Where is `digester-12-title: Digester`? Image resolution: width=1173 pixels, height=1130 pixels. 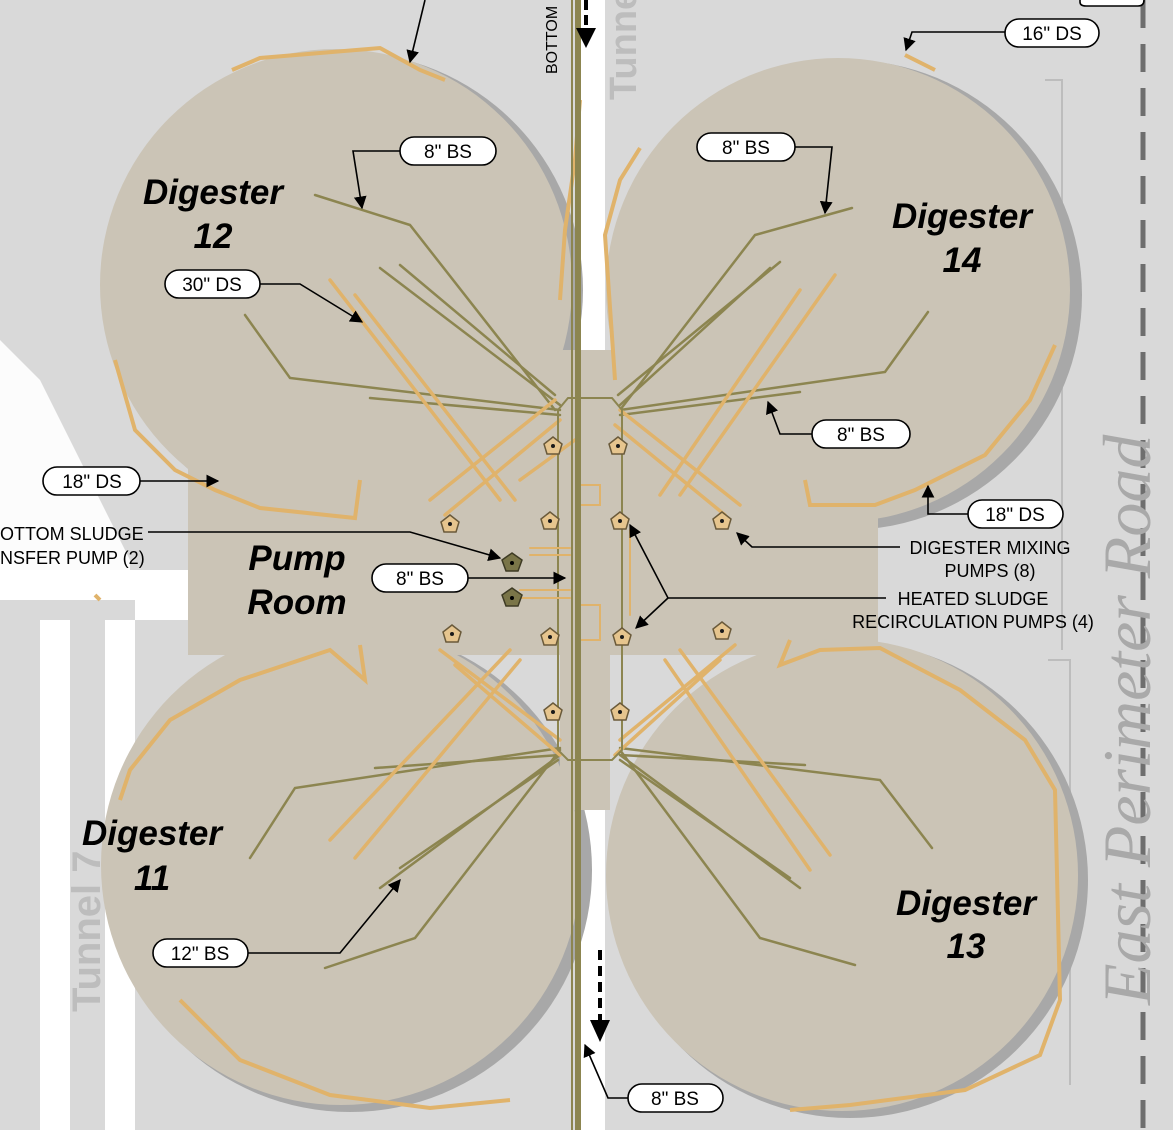 digester-12-title: Digester is located at coordinates (214, 192).